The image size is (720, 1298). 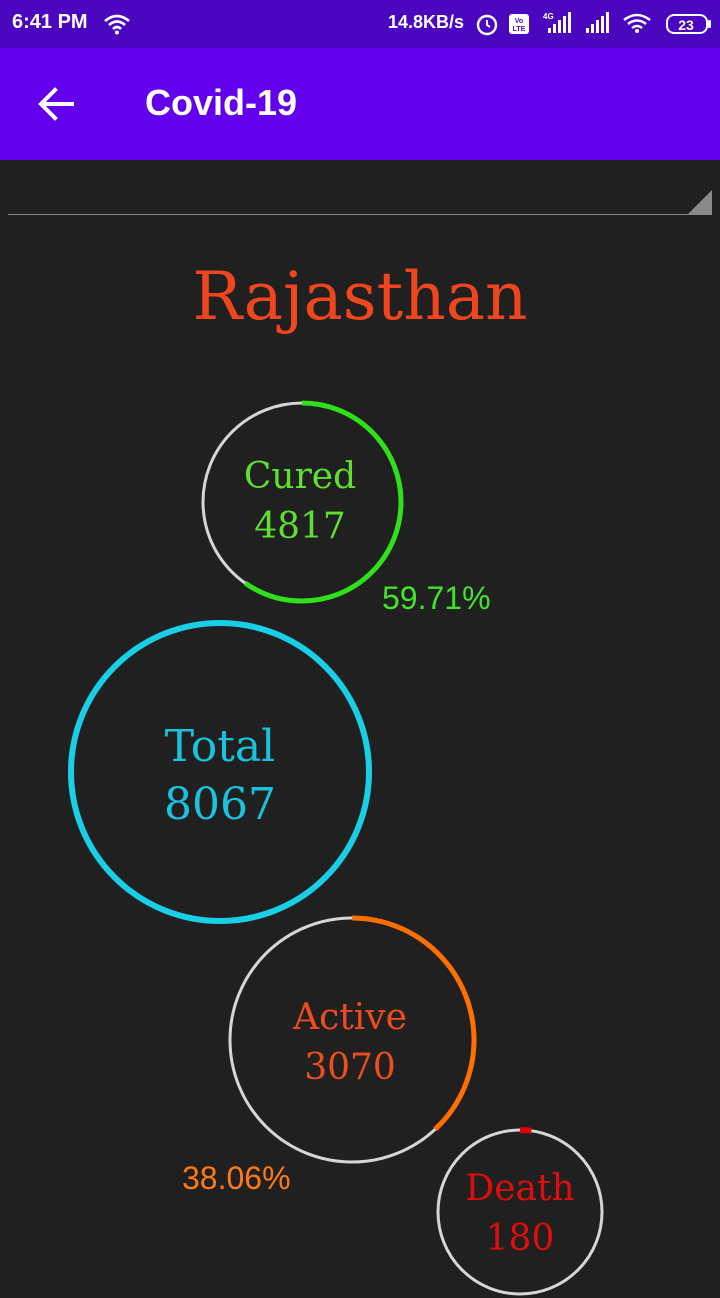 I want to click on network-speed: 14.8KB/s, so click(x=426, y=22).